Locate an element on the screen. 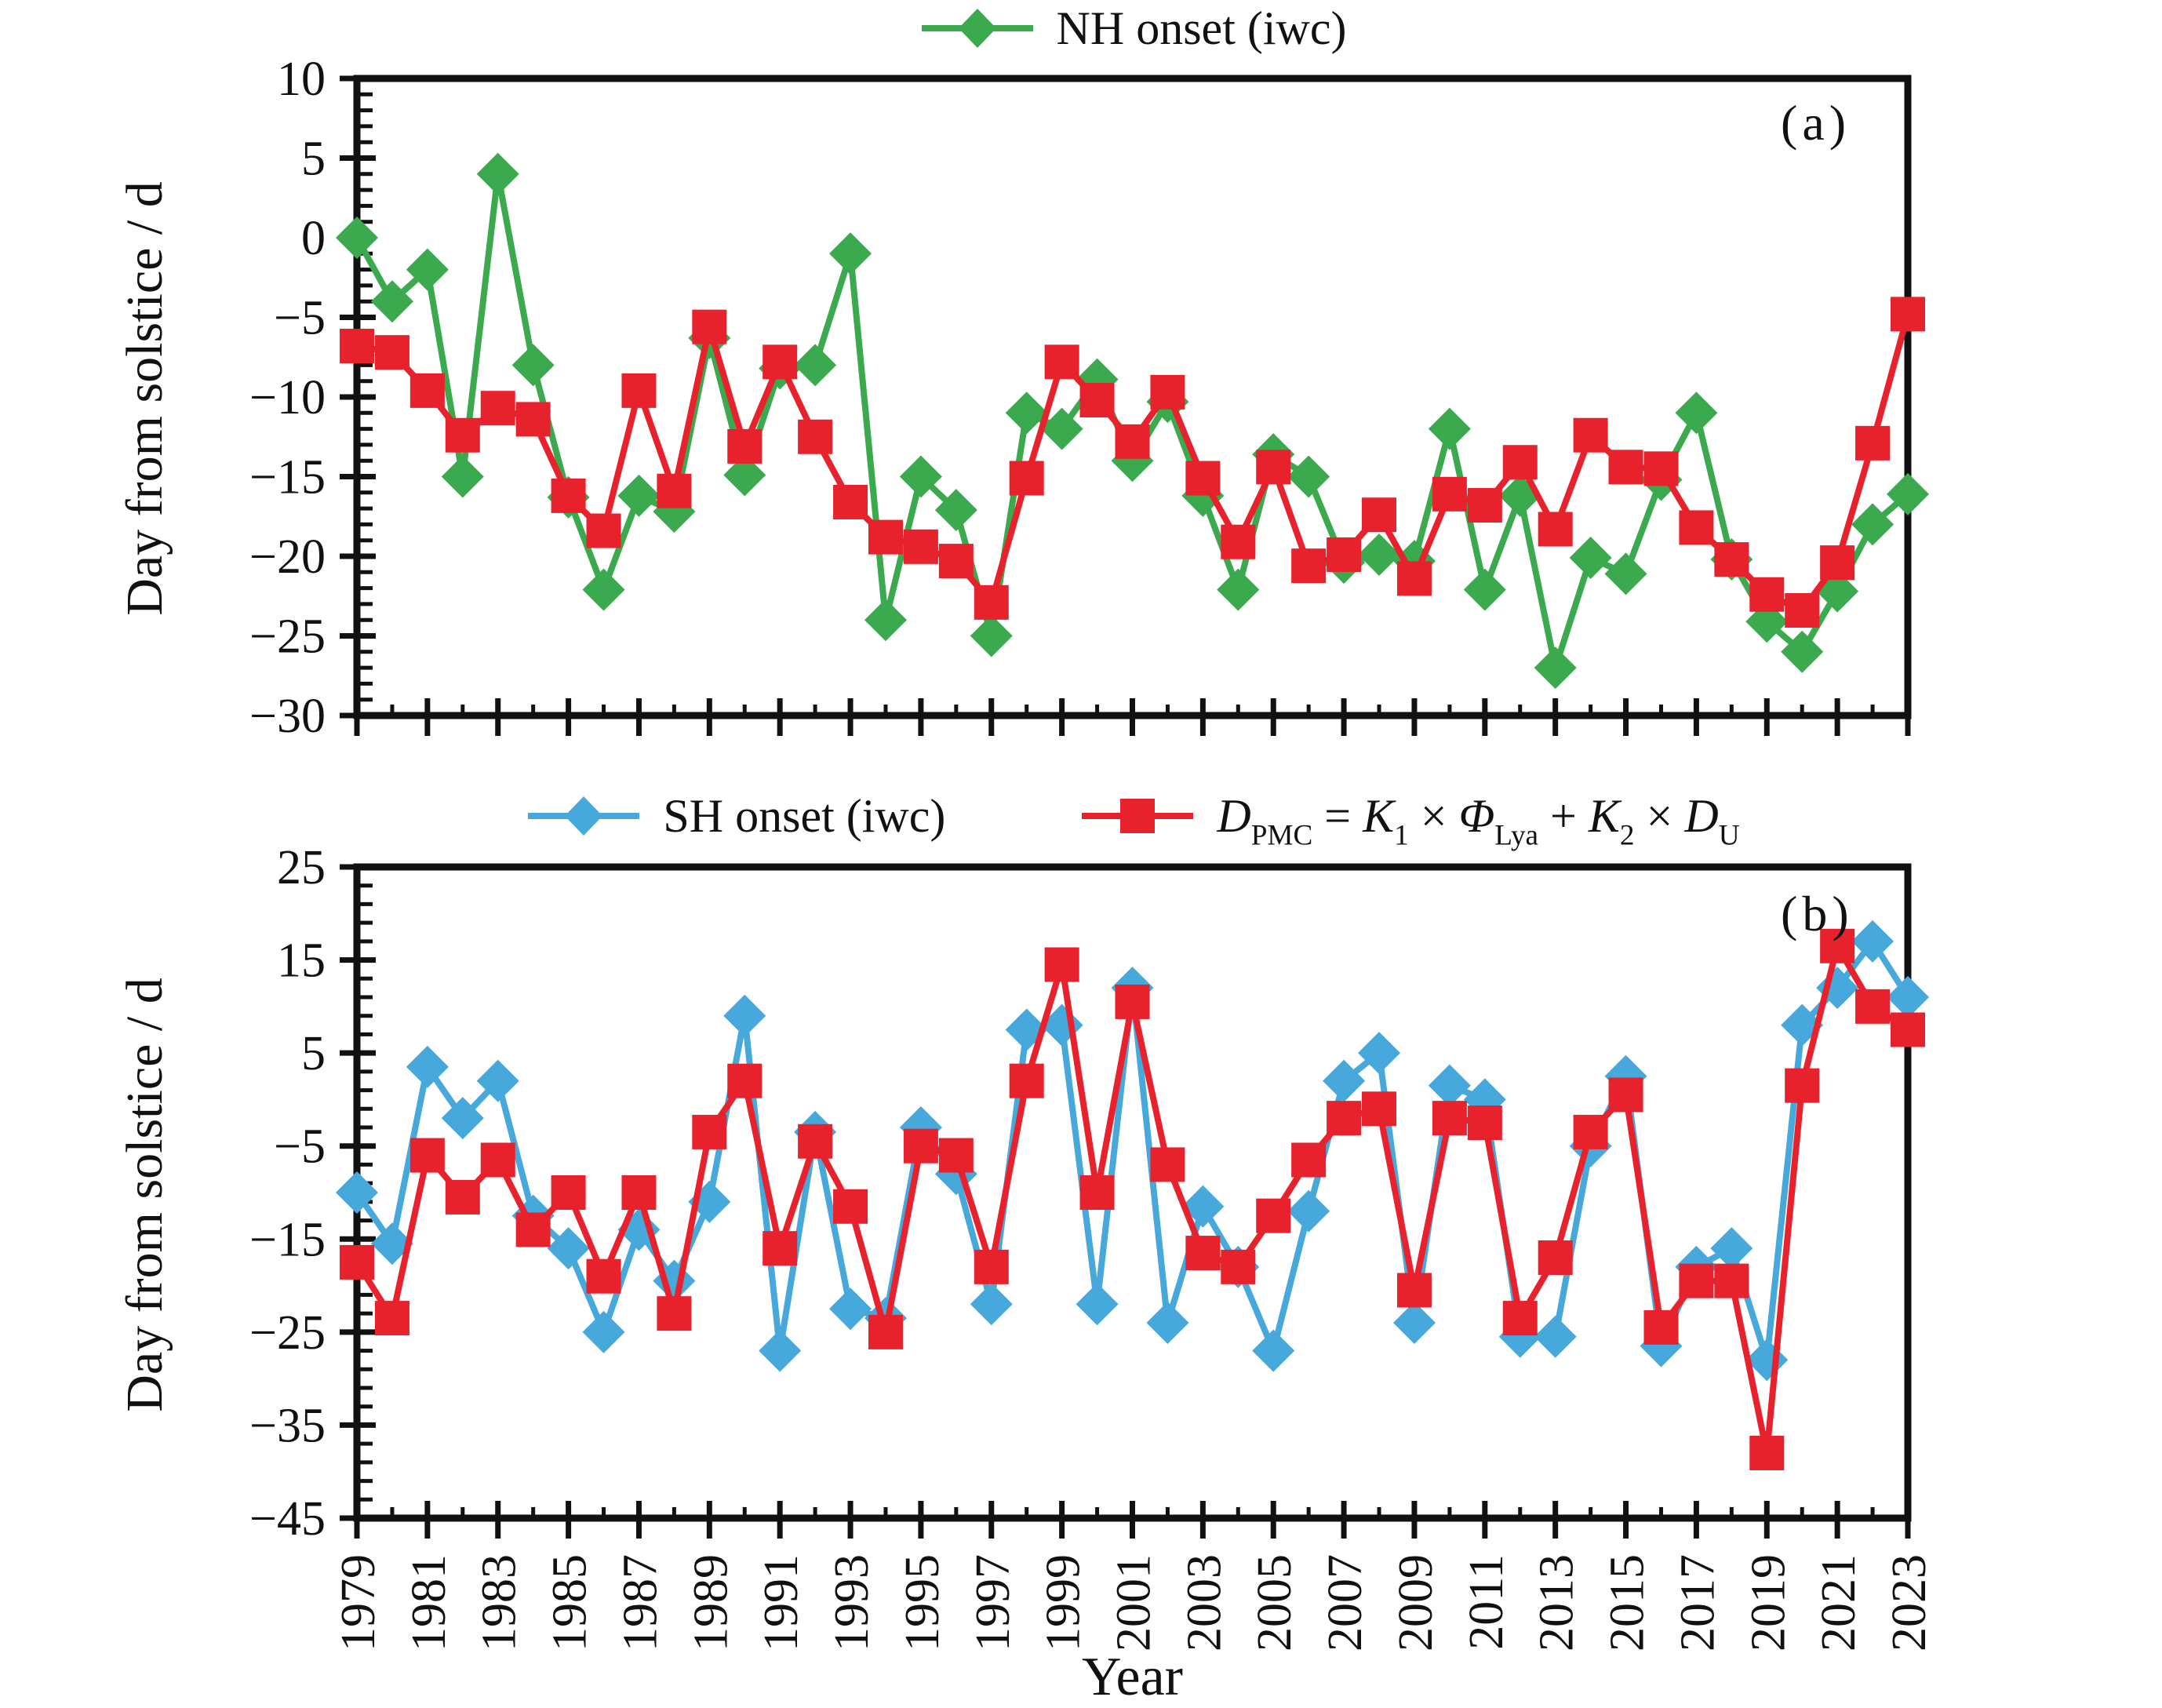 This screenshot has width=2162, height=1708. panel-a-tag: (a) is located at coordinates (1816, 123).